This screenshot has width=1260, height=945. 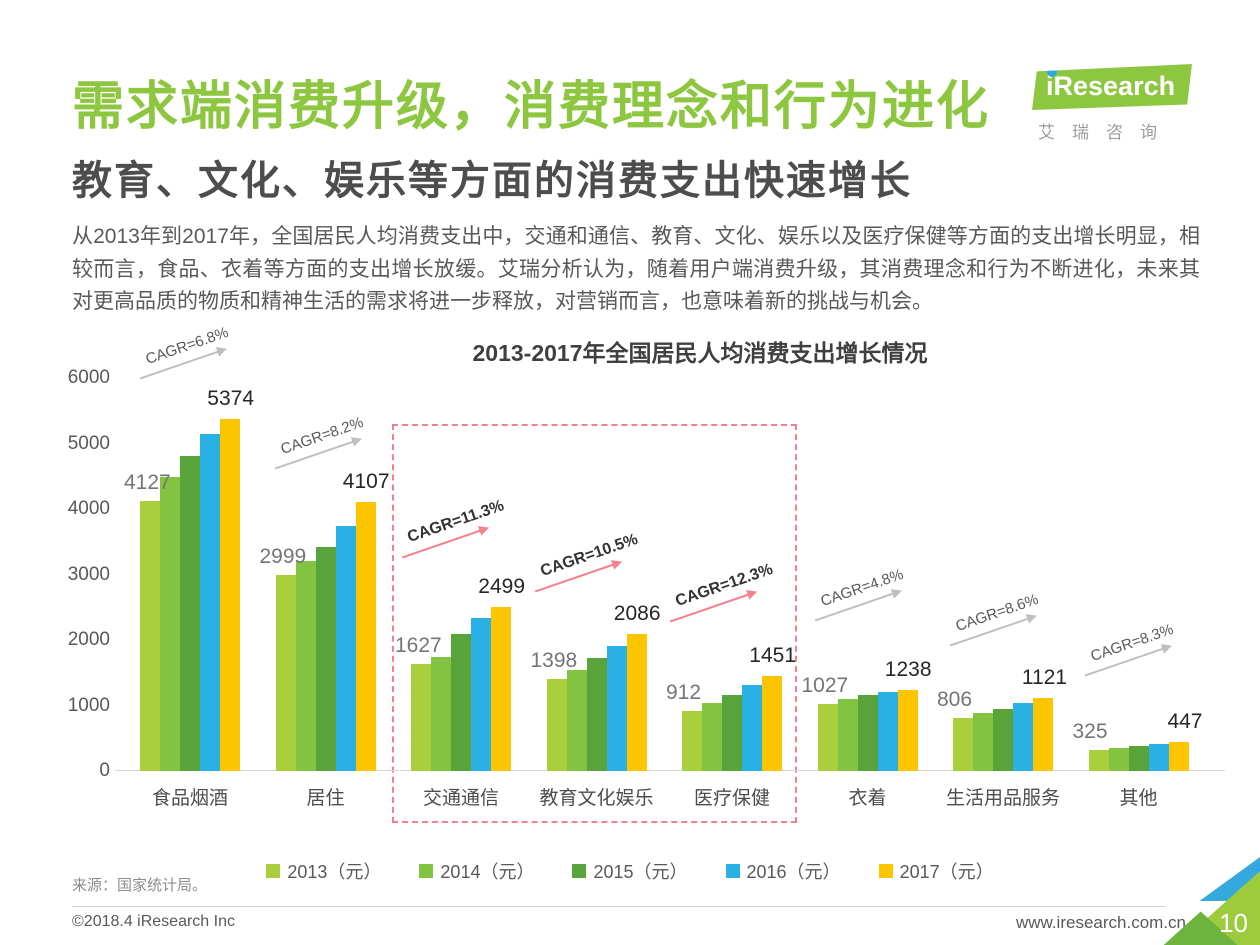 I want to click on page-subtitle: 教育、文化、娱乐等方面的消费支出快速增长, so click(x=492, y=181).